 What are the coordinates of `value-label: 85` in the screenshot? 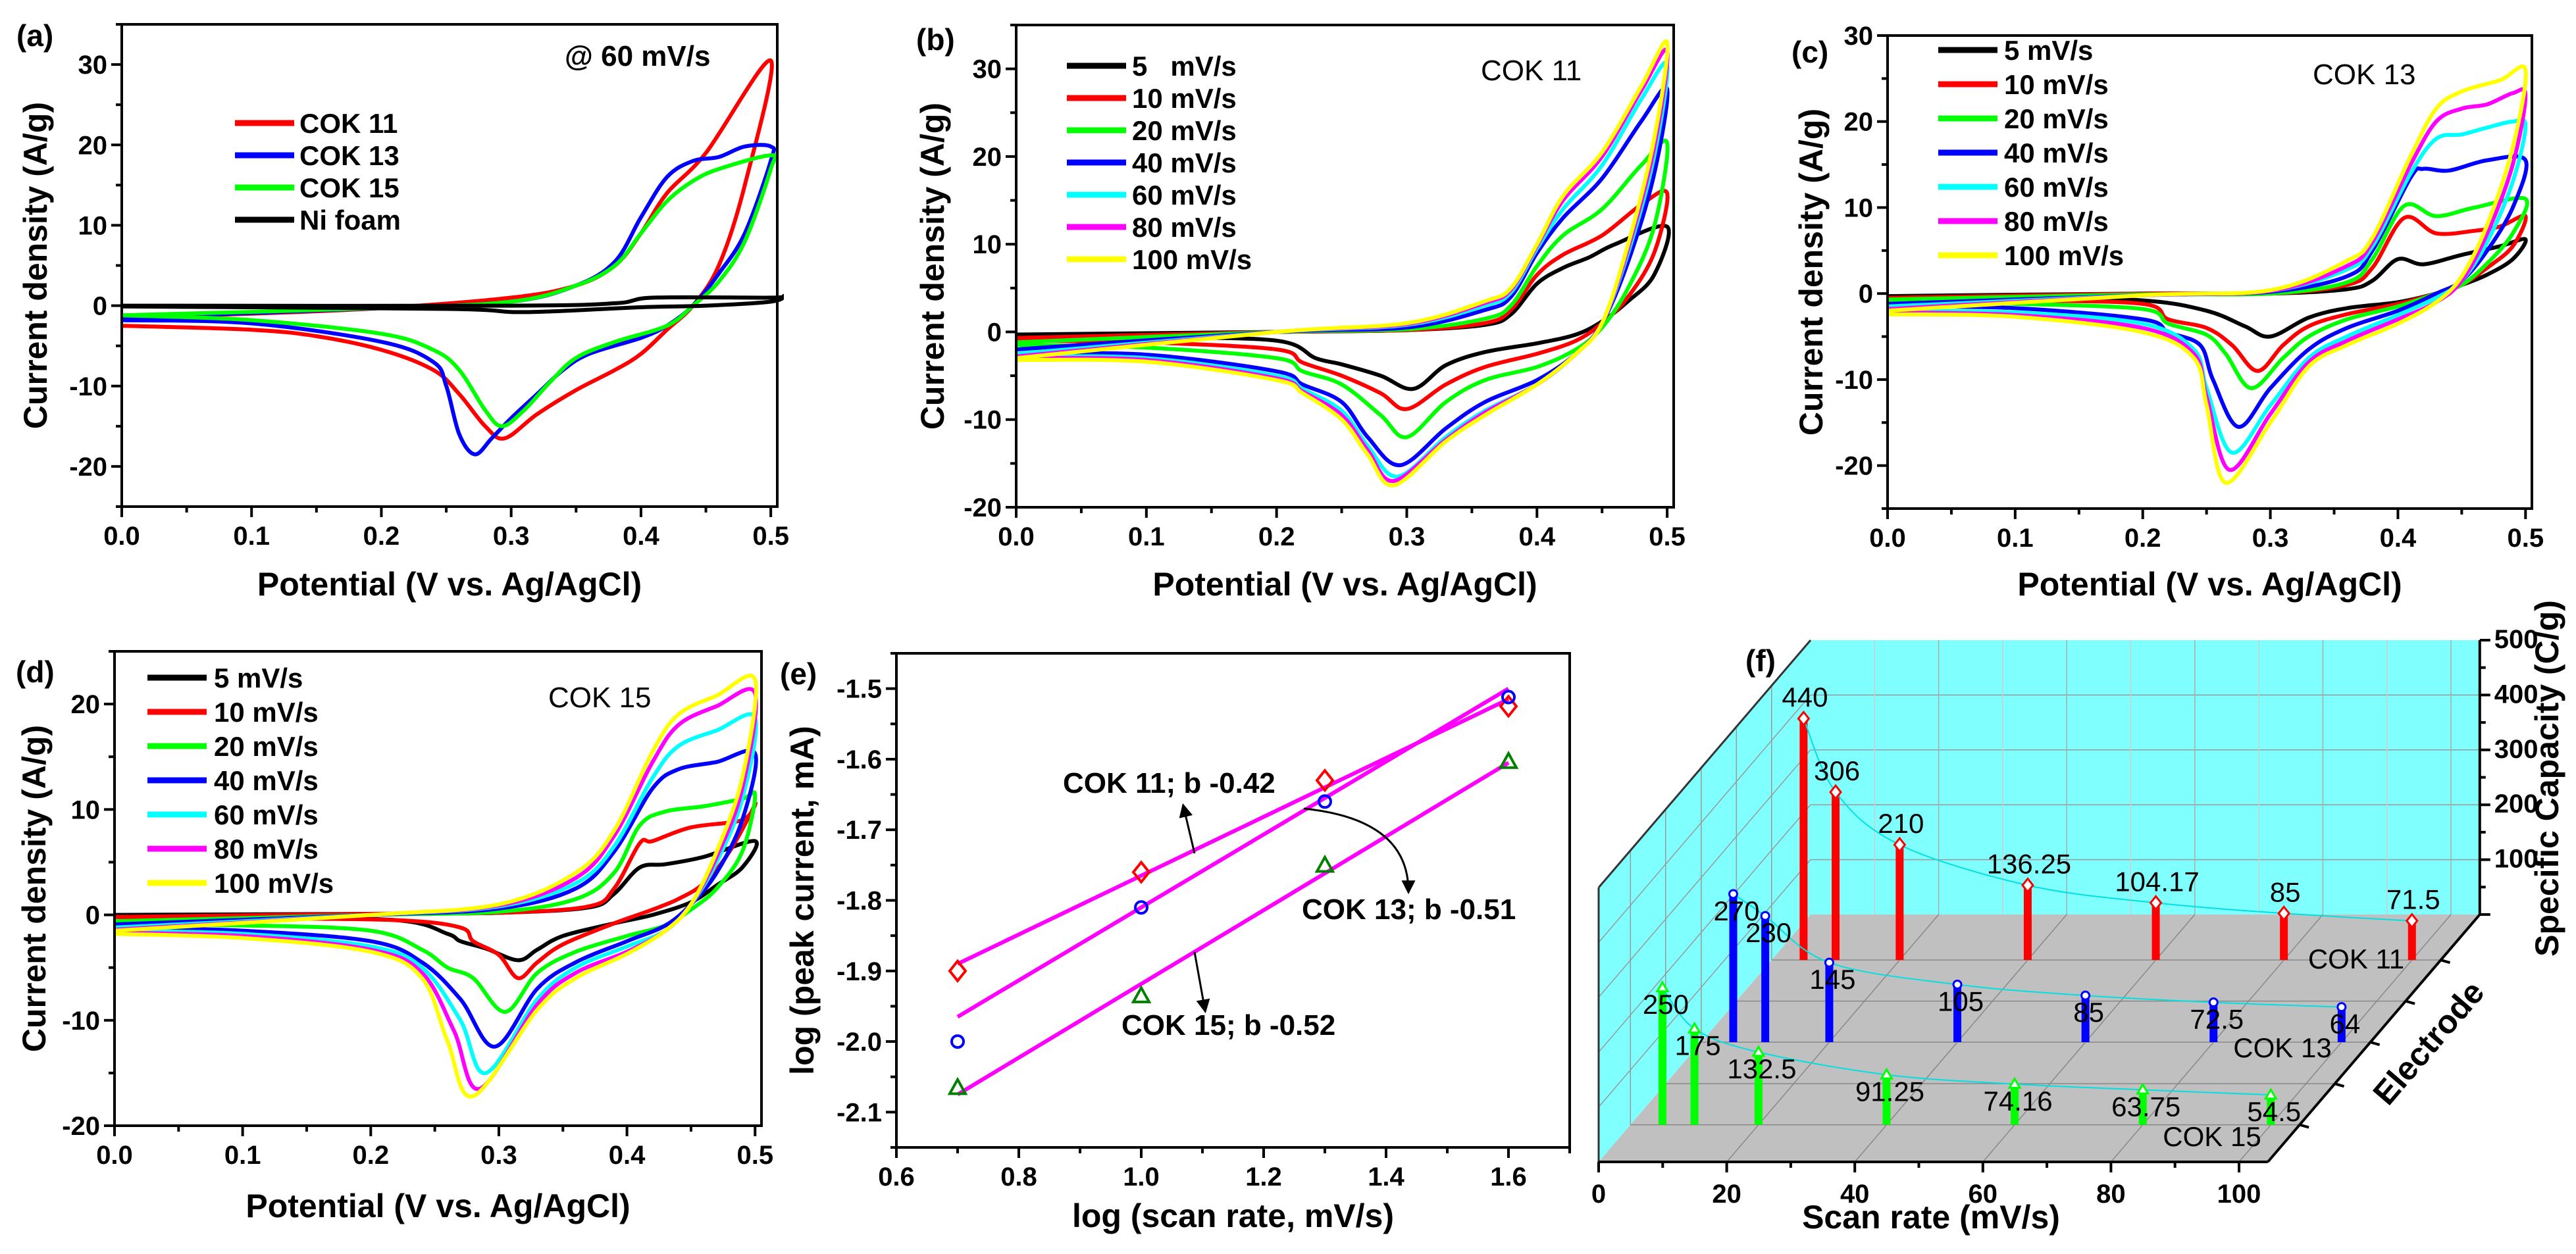 It's located at (2088, 1012).